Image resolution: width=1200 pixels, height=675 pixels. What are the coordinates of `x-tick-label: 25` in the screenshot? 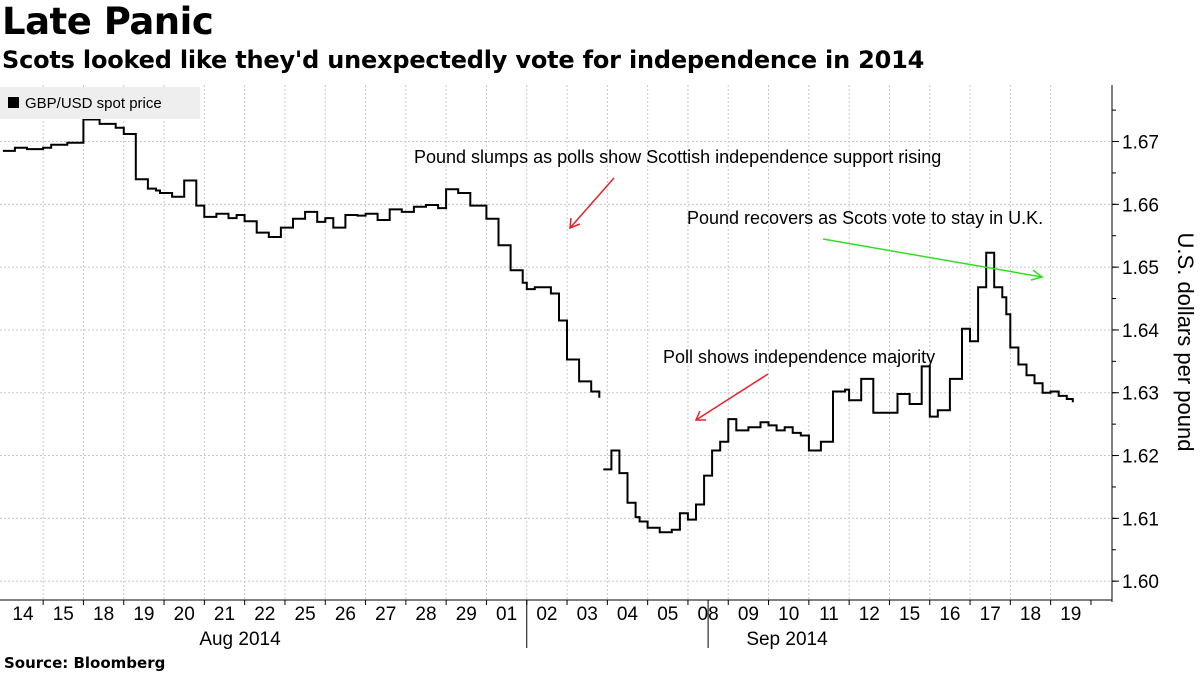 It's located at (305, 614).